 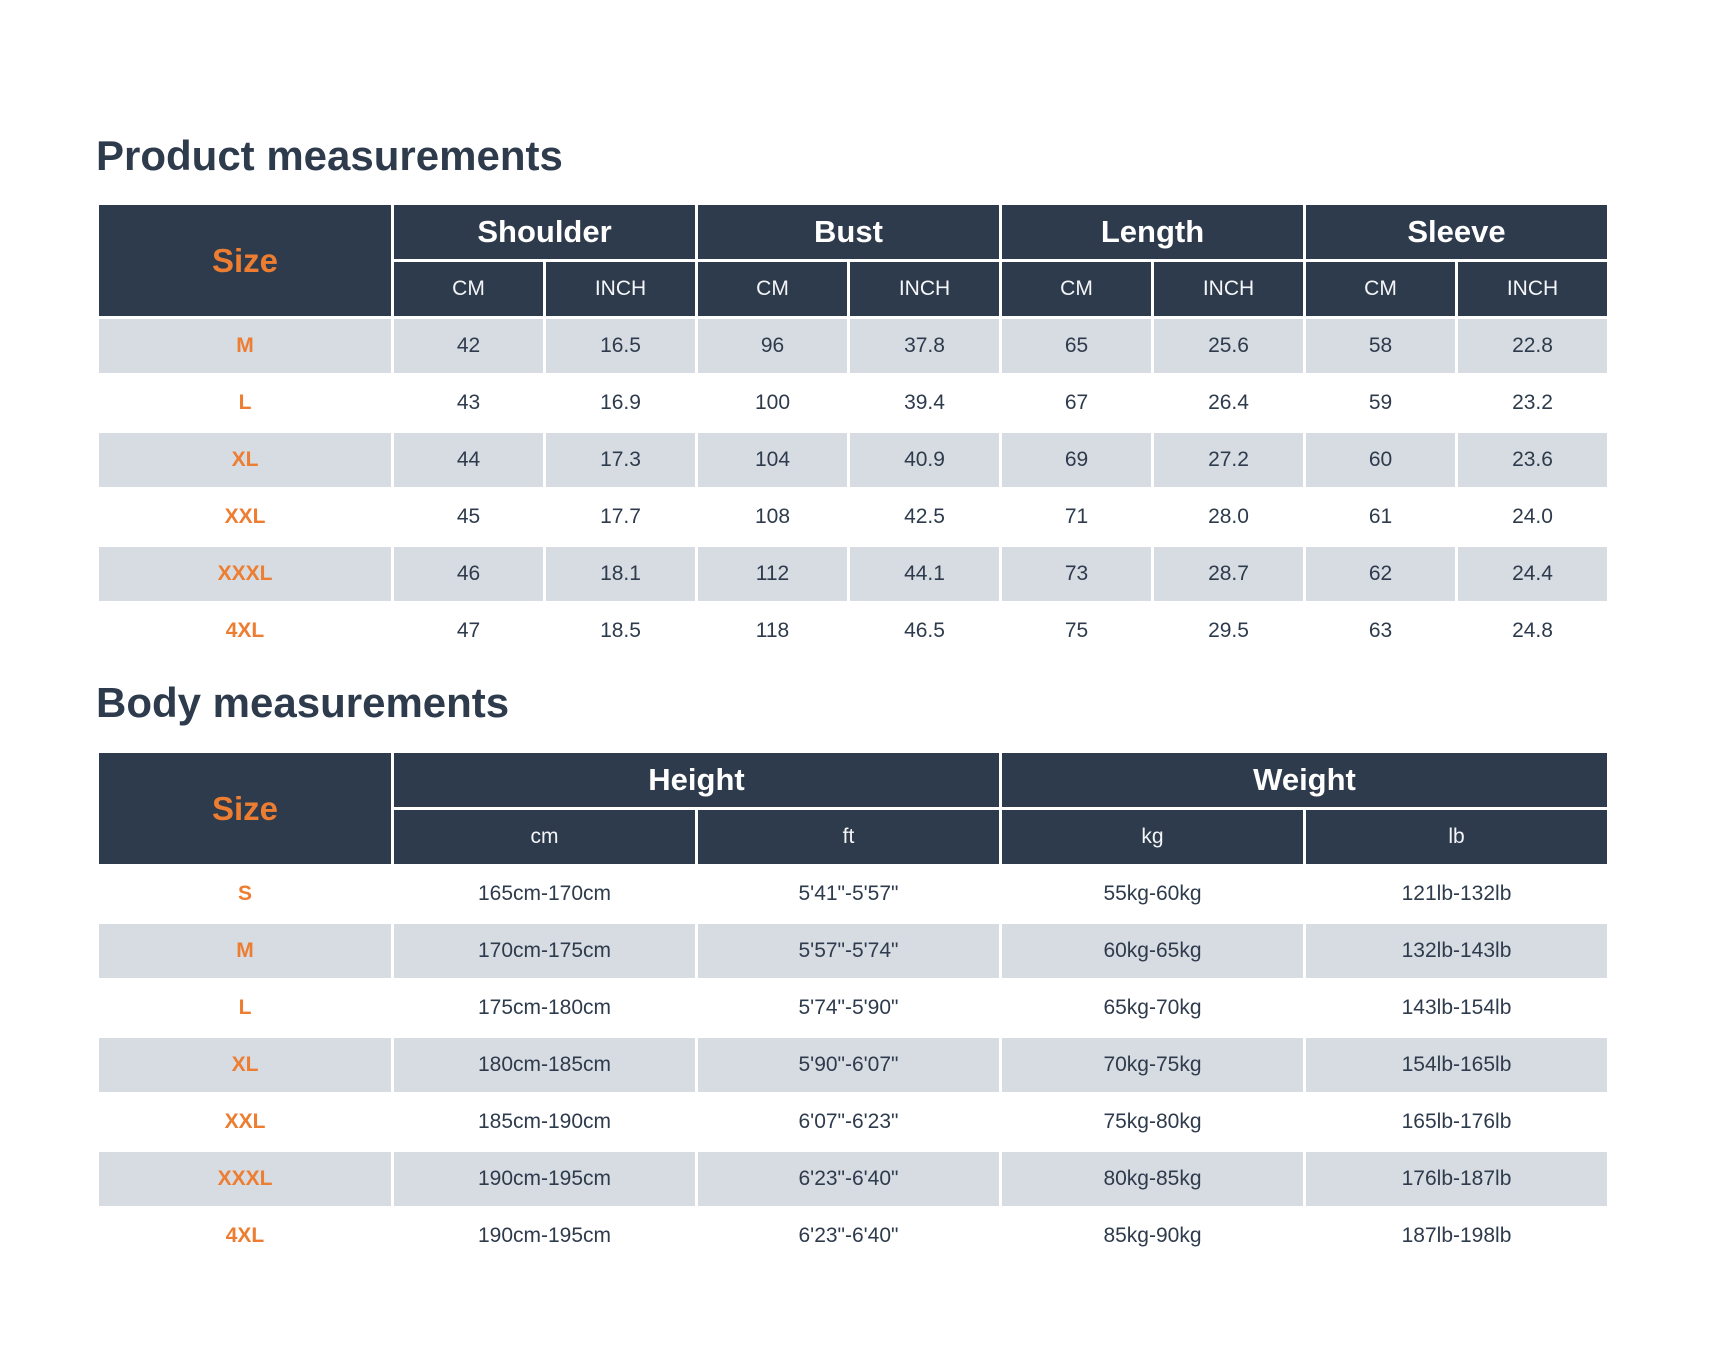 What do you see at coordinates (544, 232) in the screenshot?
I see `group-header-shoulder: Shoulder` at bounding box center [544, 232].